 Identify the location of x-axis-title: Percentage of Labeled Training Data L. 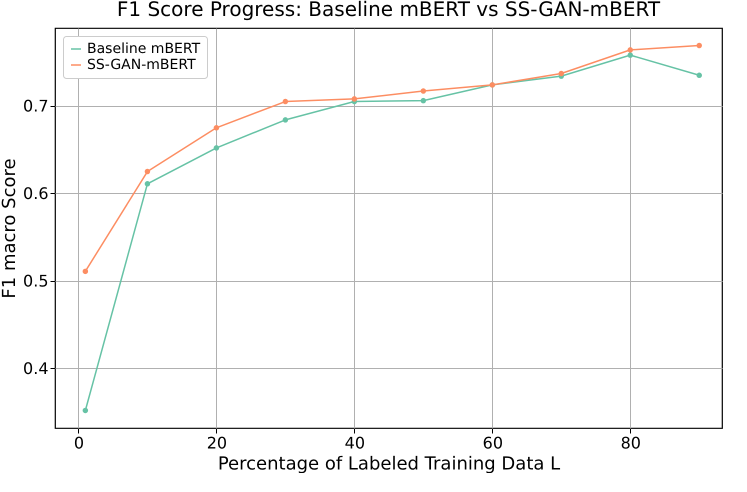
(389, 464).